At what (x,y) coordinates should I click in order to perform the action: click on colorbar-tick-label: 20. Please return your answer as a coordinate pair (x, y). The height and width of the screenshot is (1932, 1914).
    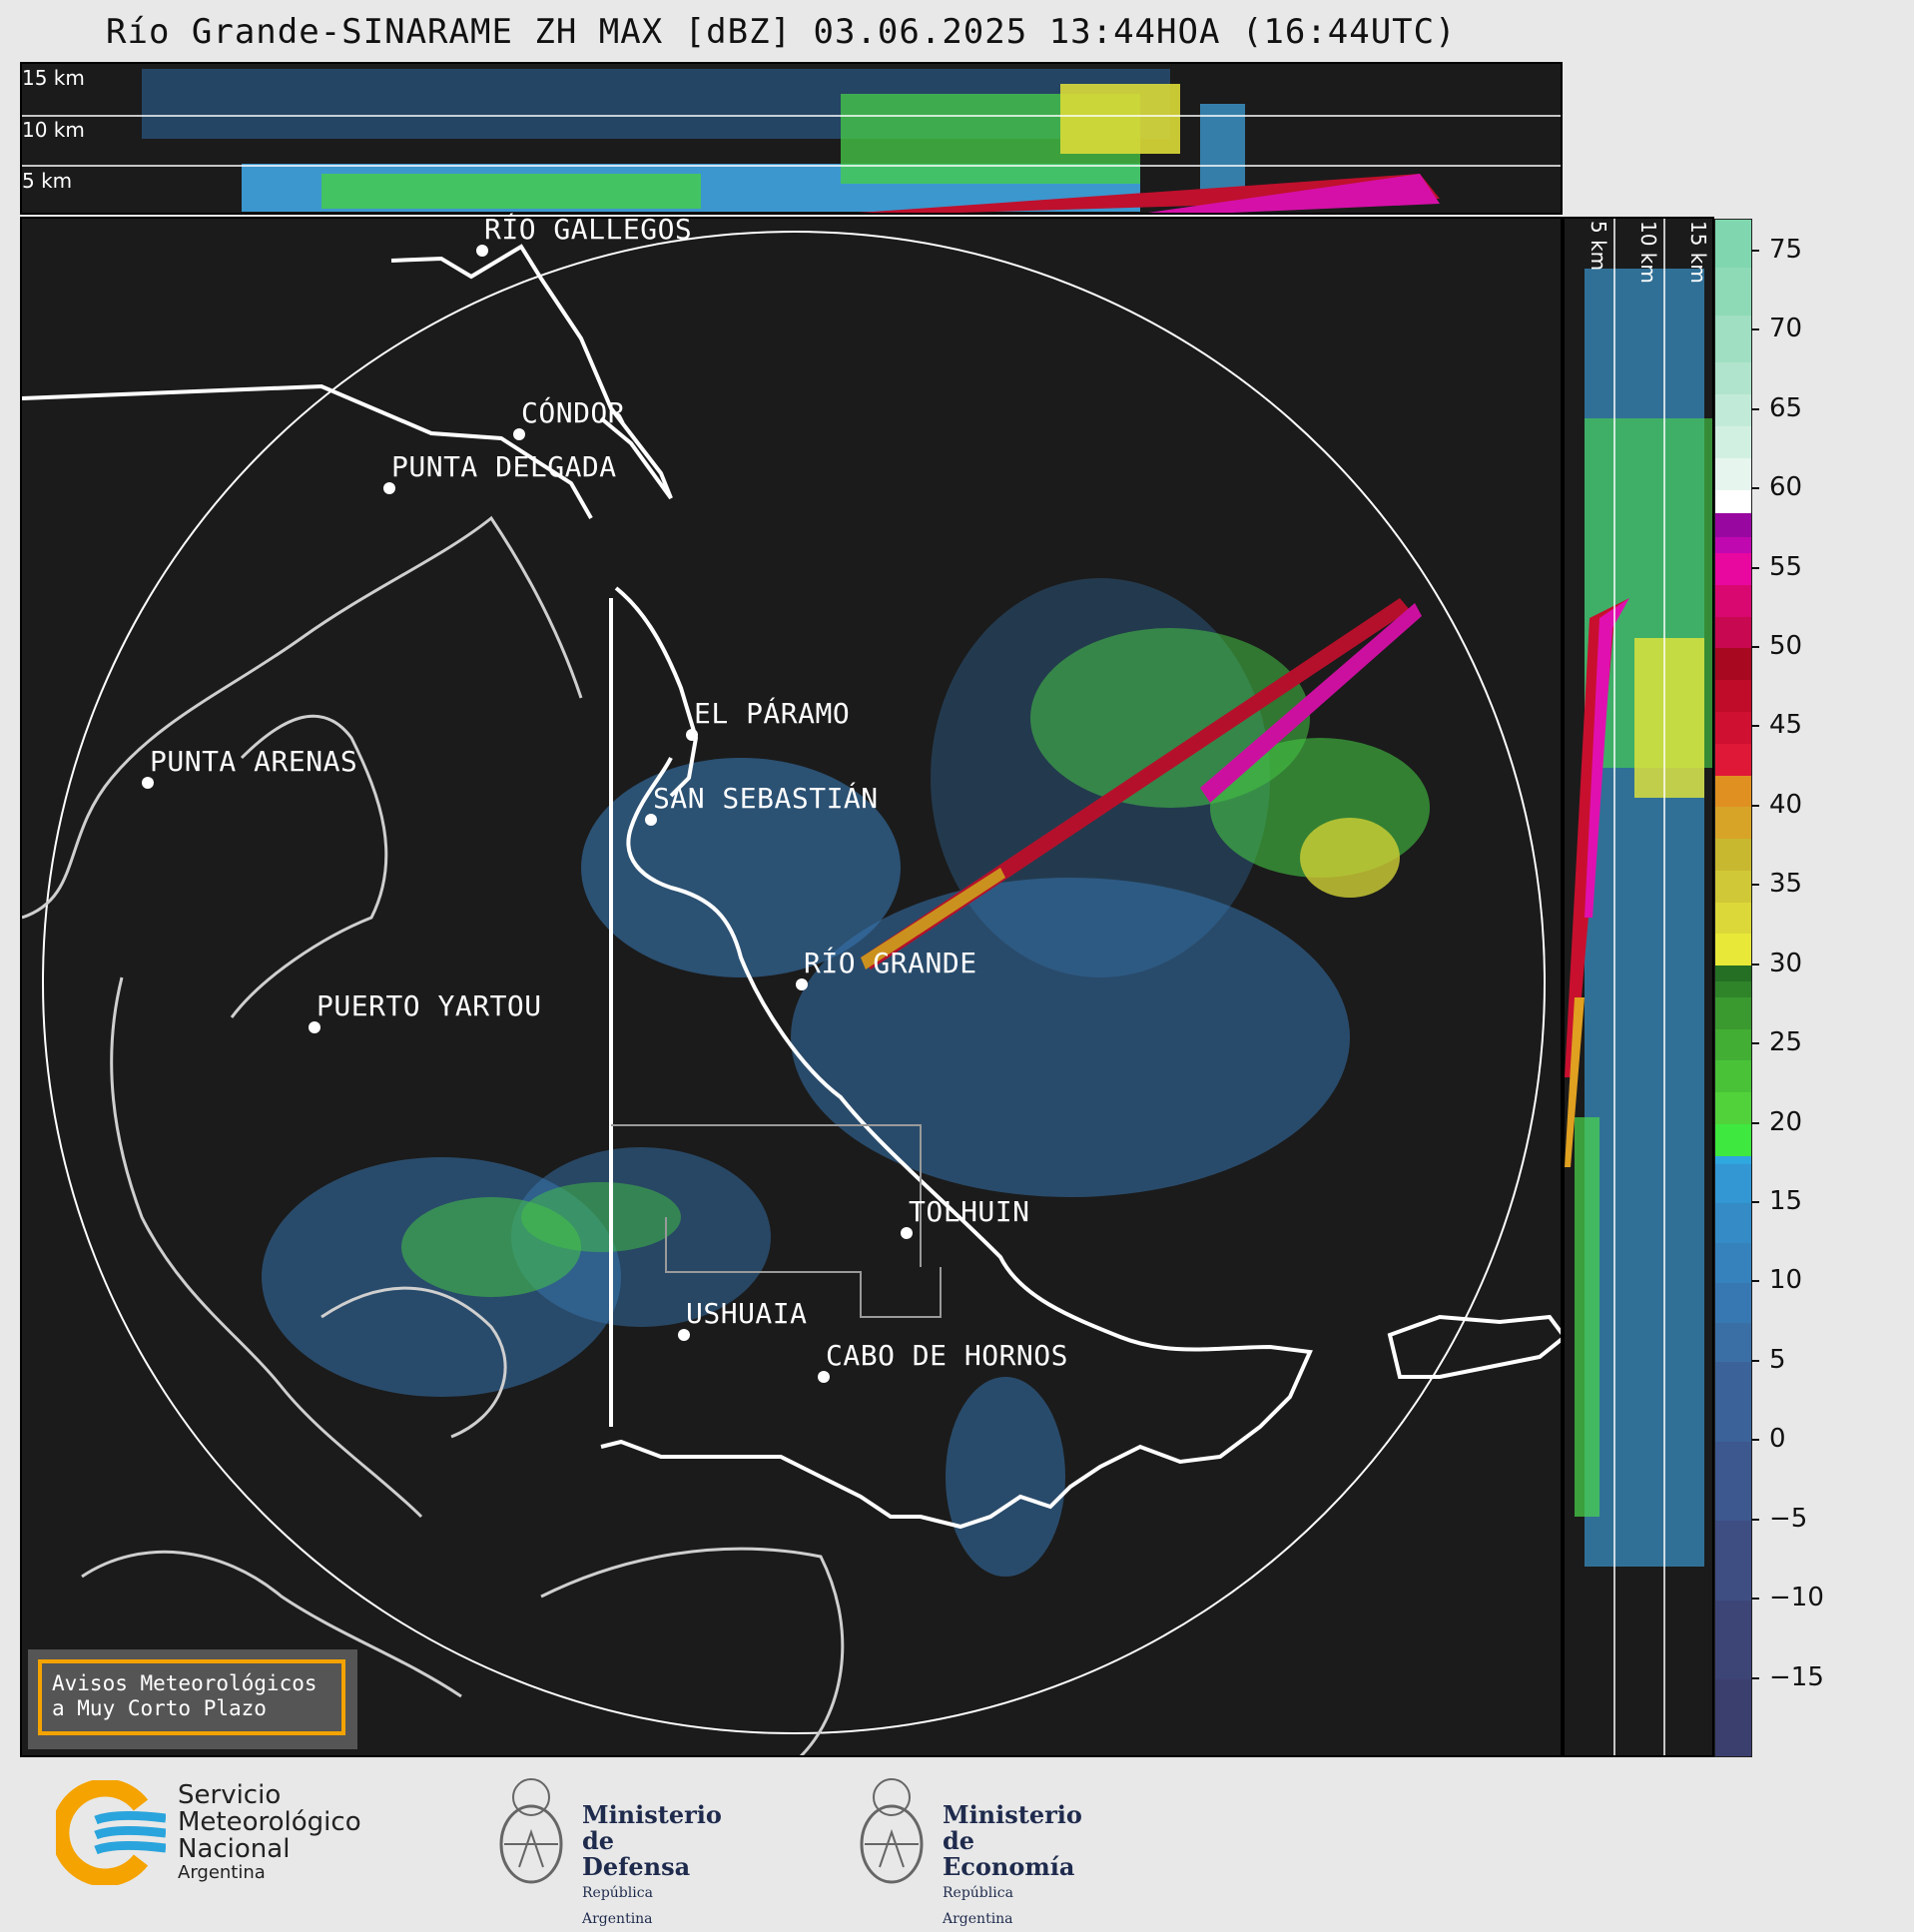
    Looking at the image, I should click on (1776, 1122).